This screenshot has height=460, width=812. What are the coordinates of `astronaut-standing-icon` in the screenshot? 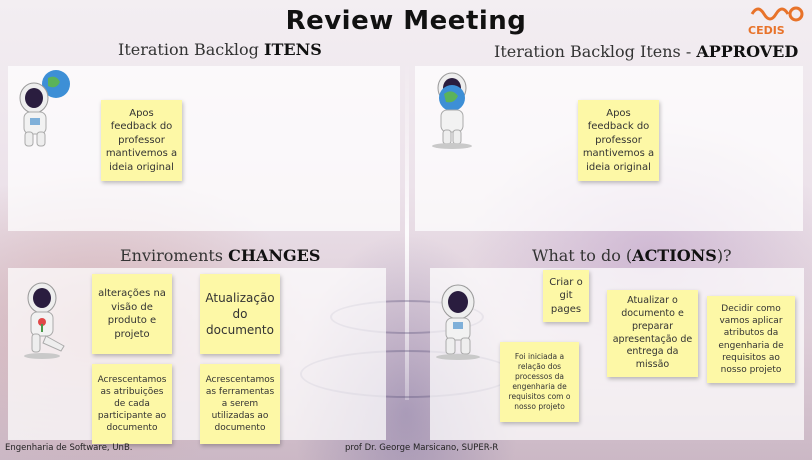 It's located at (456, 321).